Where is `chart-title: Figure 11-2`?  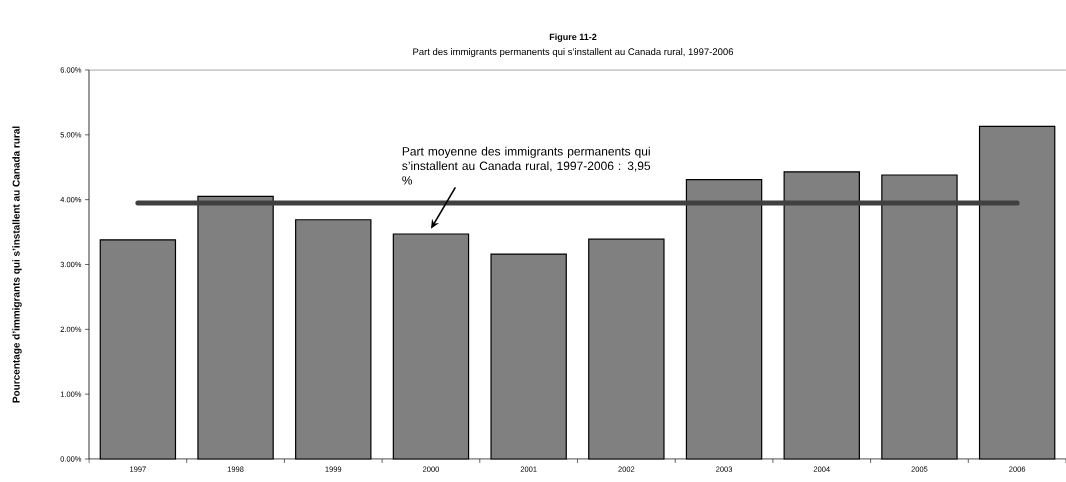
chart-title: Figure 11-2 is located at coordinates (573, 37).